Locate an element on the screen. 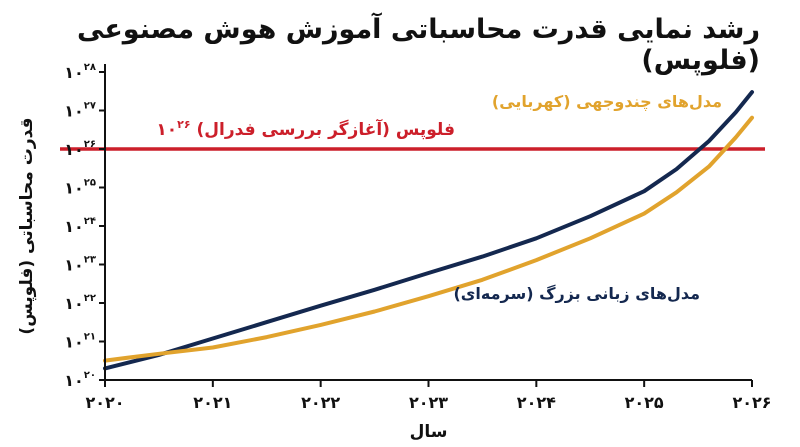 This screenshot has width=800, height=447. reference-line-label: ۱۰۲۶ فلوپس (آغازگر بررسی فدرال) is located at coordinates (305, 129).